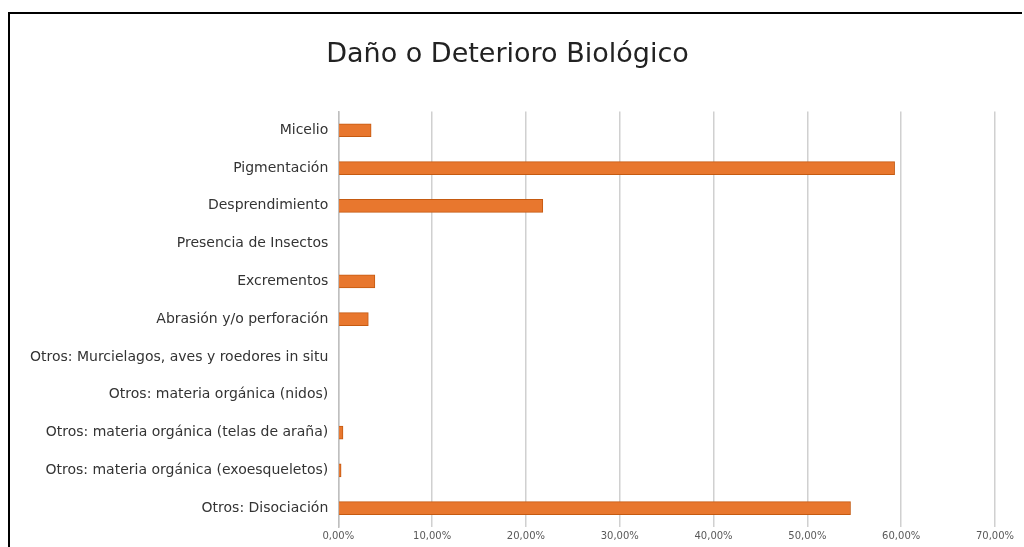  What do you see at coordinates (995, 535) in the screenshot?
I see `x-tick-label: 70,00%` at bounding box center [995, 535].